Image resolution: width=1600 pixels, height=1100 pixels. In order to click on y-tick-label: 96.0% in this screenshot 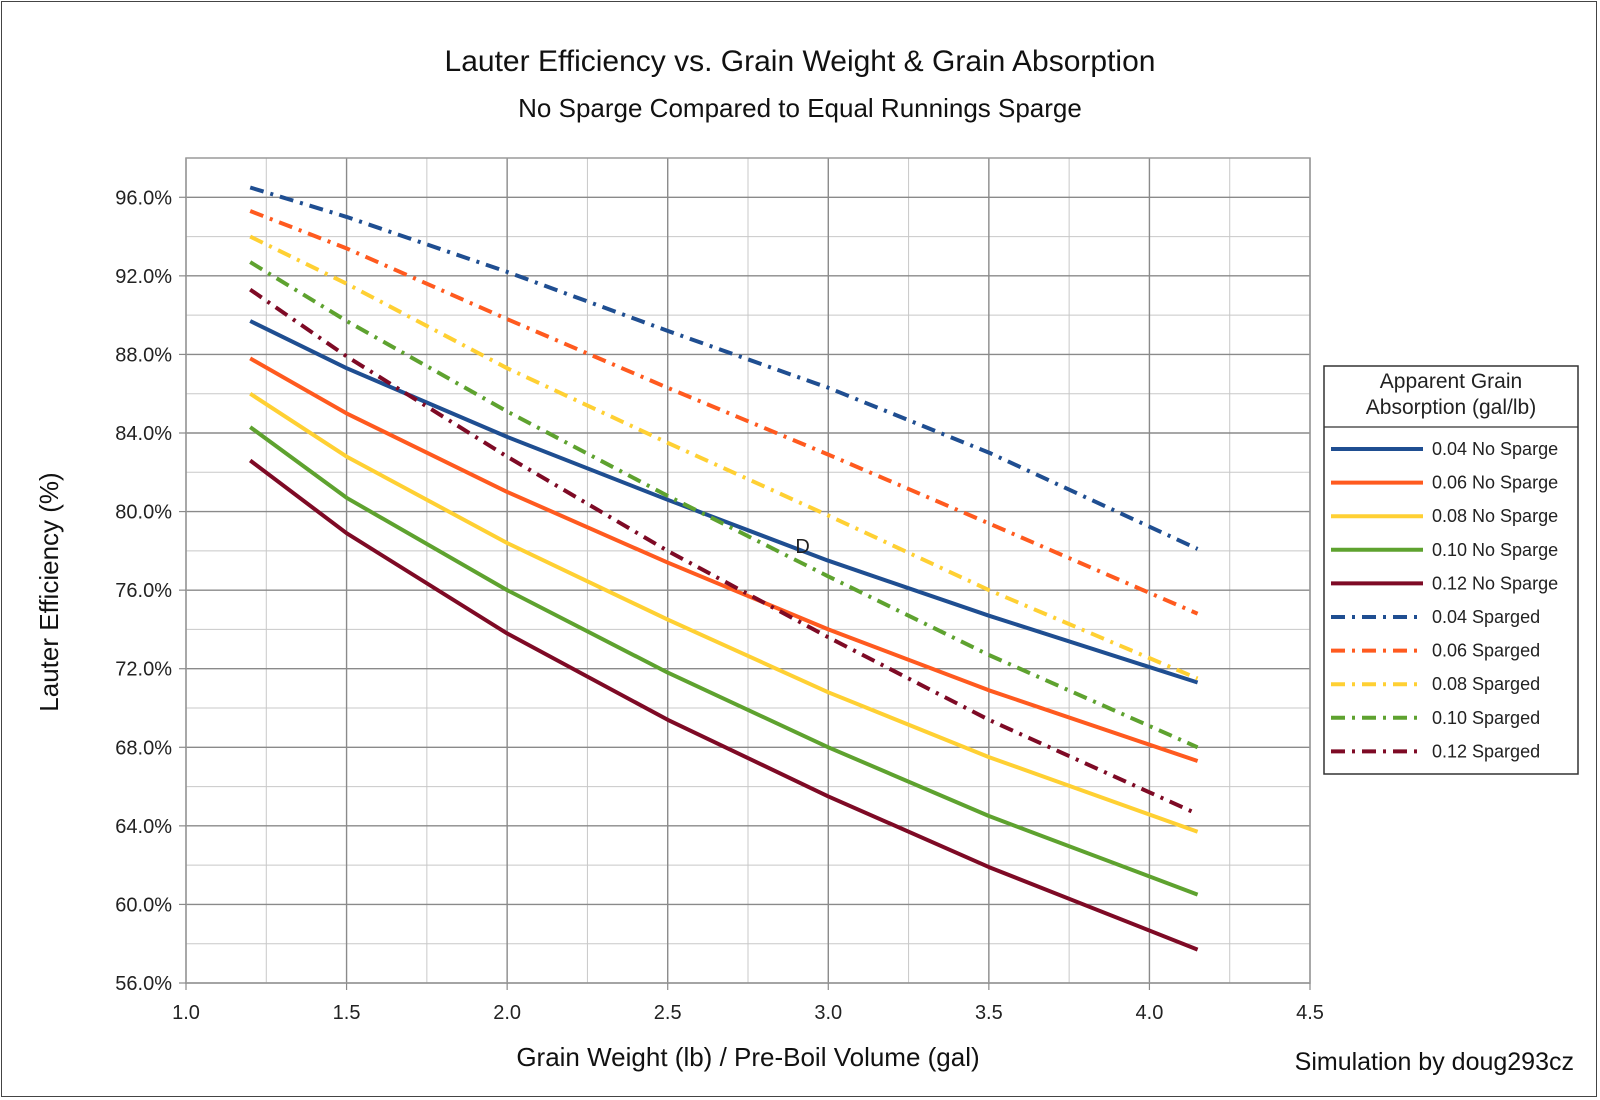, I will do `click(143, 198)`.